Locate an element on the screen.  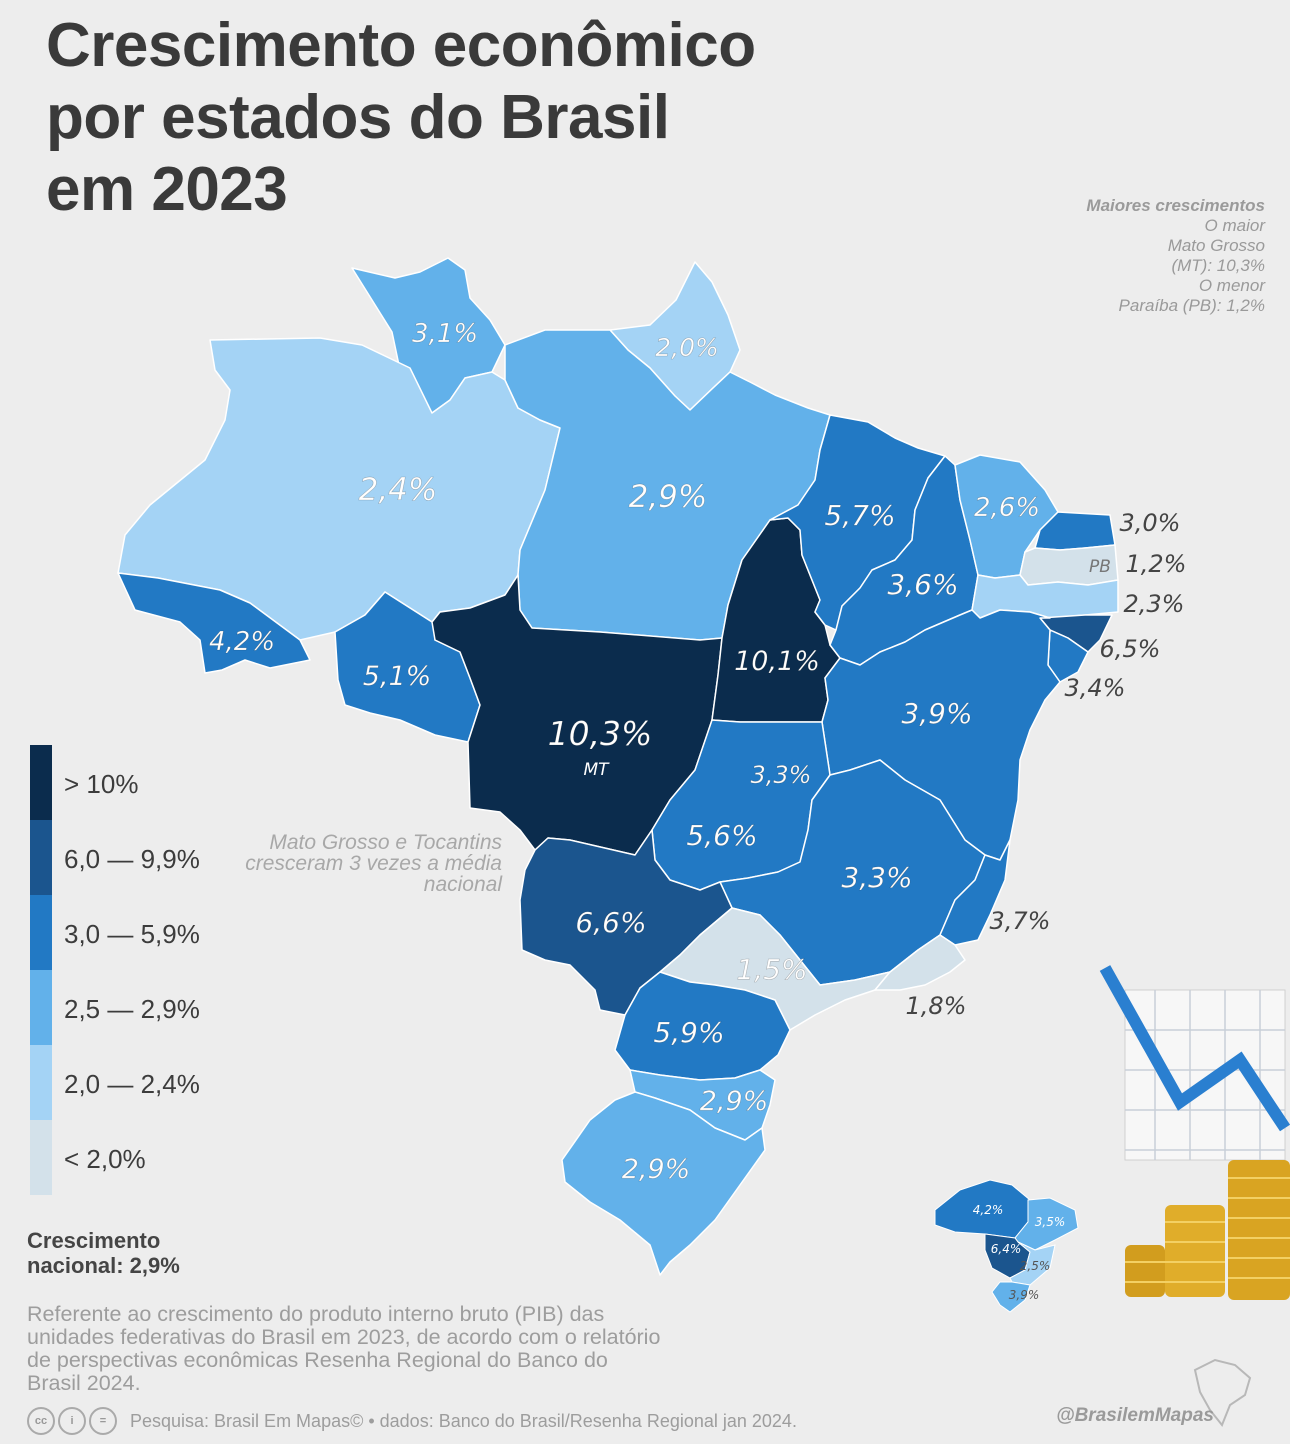
state-abbr-label-PB: PB is located at coordinates (1100, 567).